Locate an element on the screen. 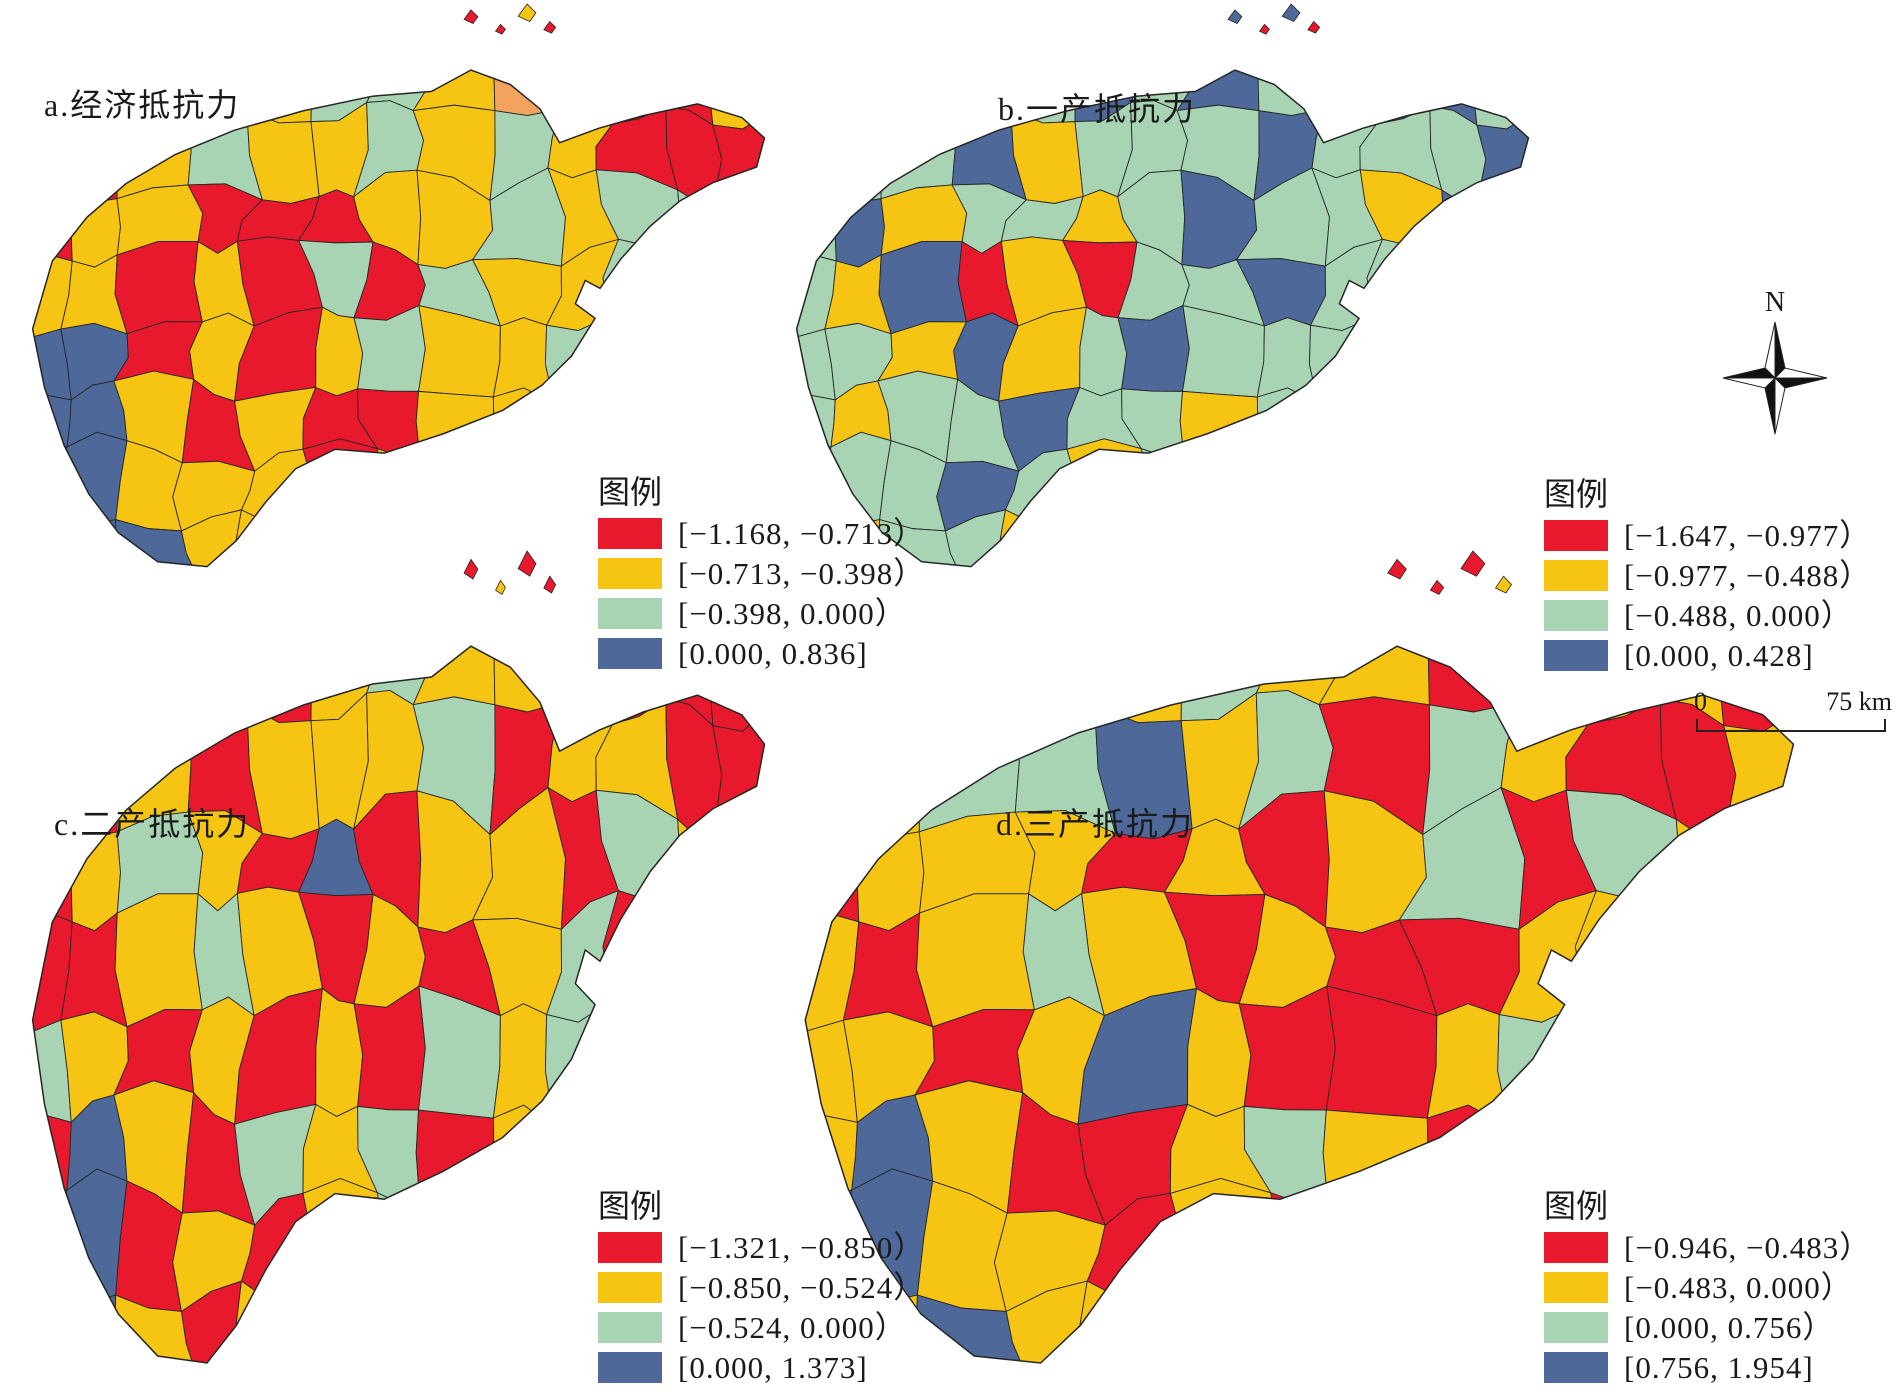 This screenshot has height=1395, width=1903. legend-range-label: [−0.483, 0.000） is located at coordinates (1738, 1287).